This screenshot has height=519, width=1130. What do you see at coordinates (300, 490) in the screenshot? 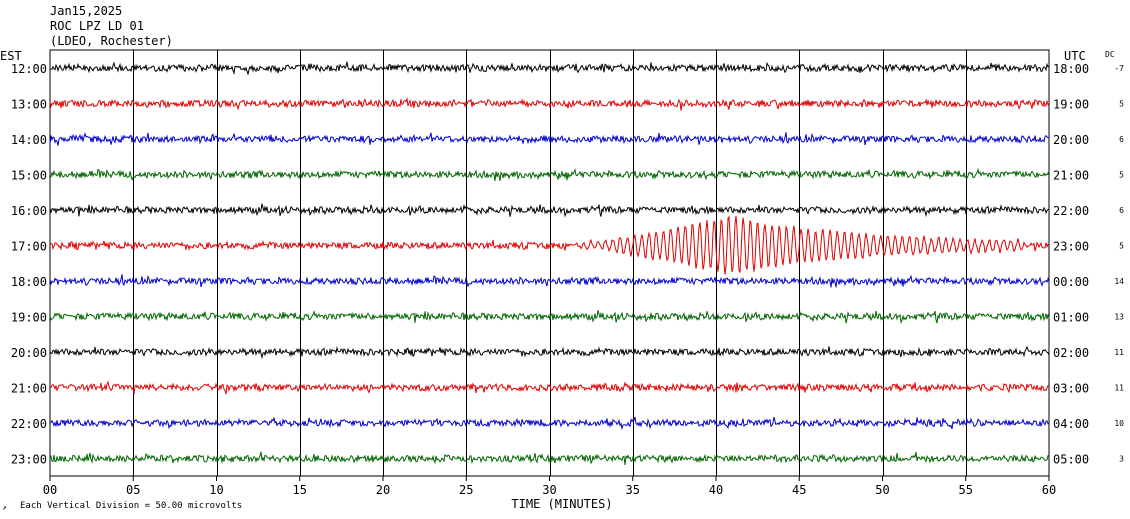
I see `x-tick-label: 15` at bounding box center [300, 490].